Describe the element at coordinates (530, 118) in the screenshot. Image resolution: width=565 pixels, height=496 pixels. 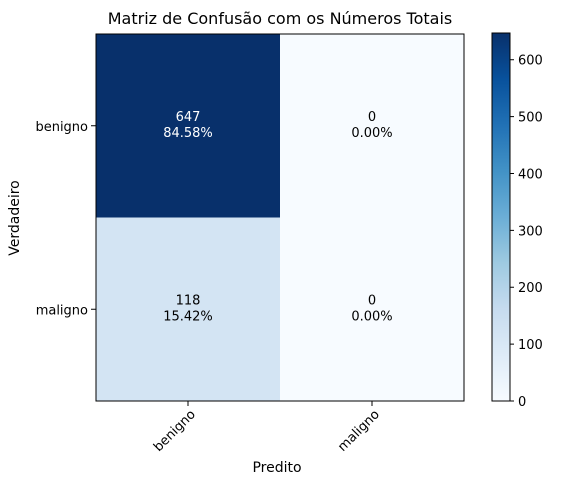
I see `colorbar-tick-label: 500` at that location.